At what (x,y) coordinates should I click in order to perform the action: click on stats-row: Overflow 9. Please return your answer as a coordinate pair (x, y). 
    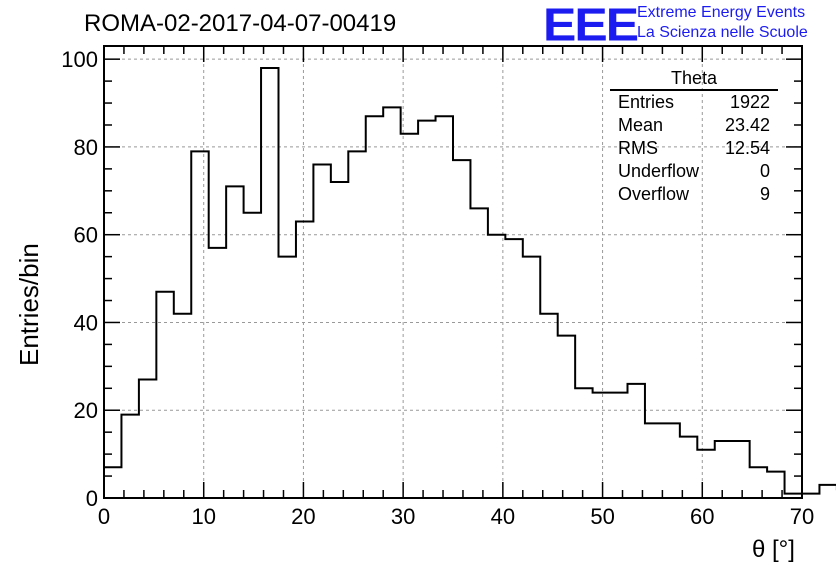
    Looking at the image, I should click on (694, 194).